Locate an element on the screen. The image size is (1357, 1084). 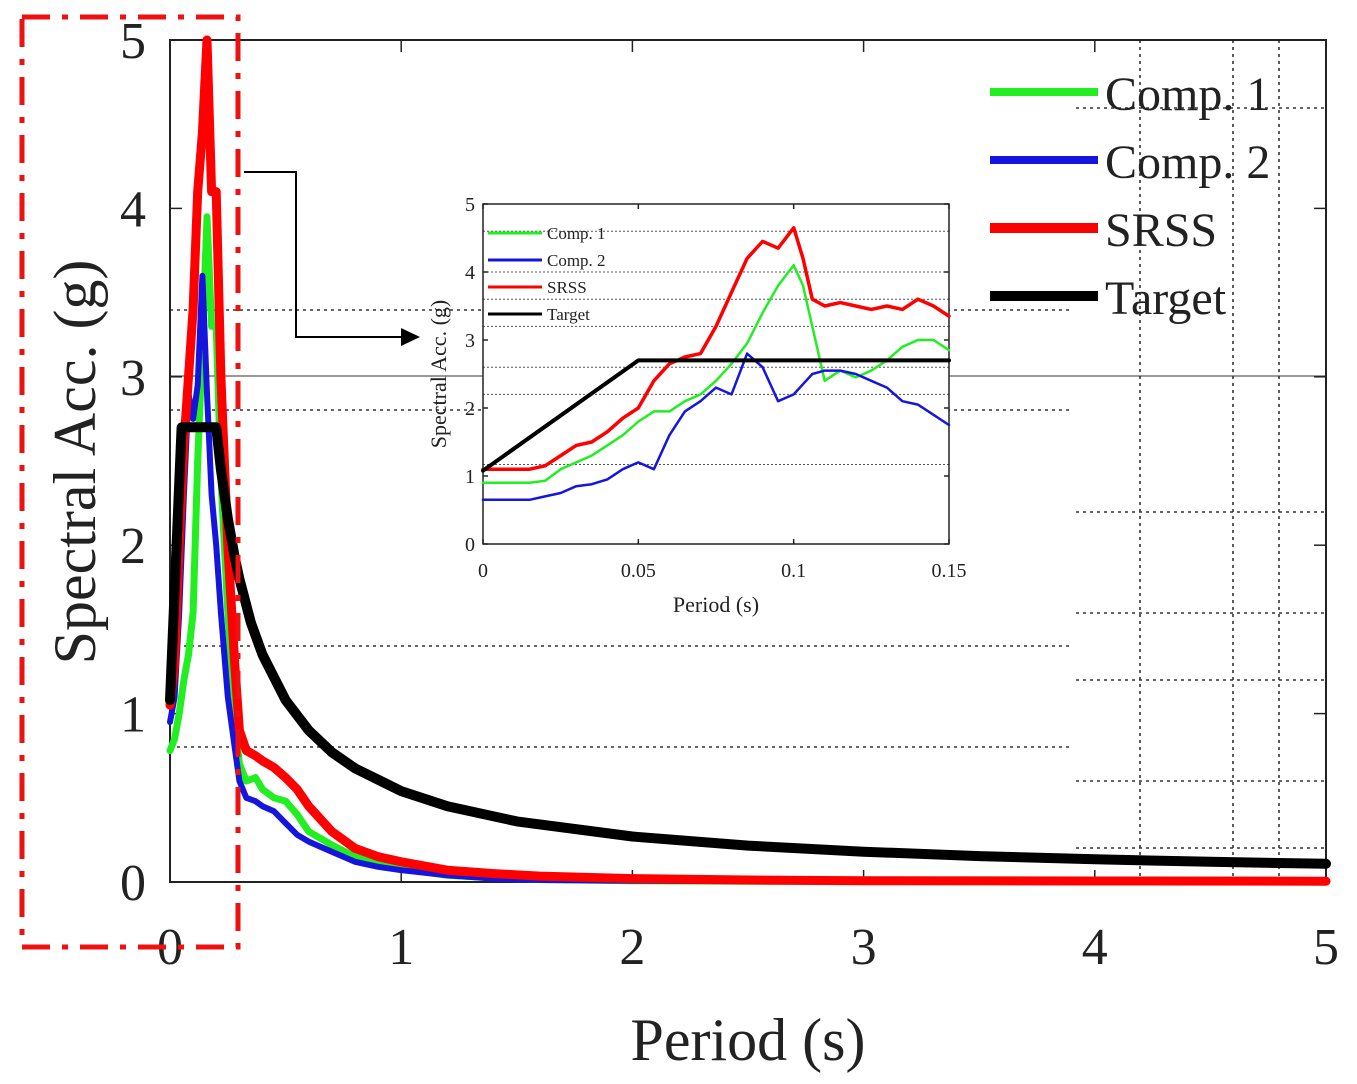
inset-legend-label-srss: SRSS is located at coordinates (567, 287).